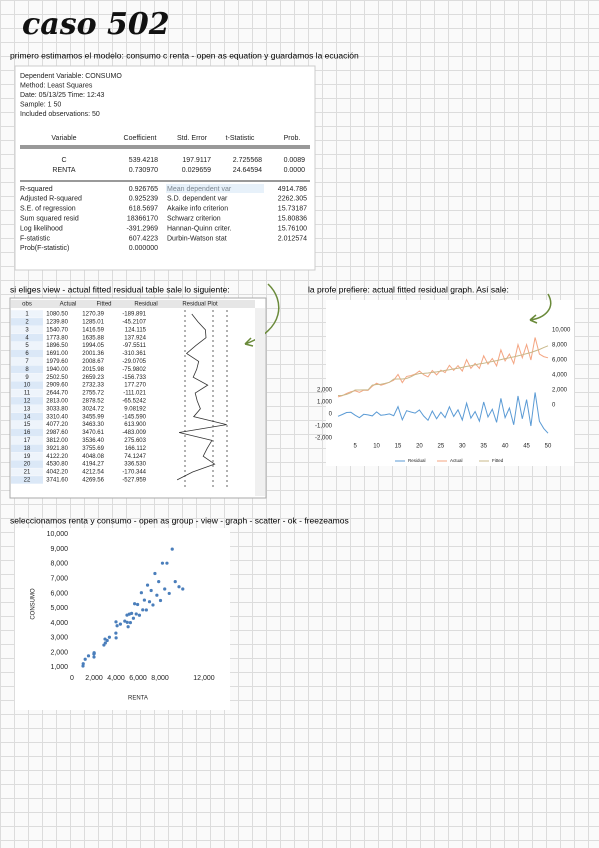 The height and width of the screenshot is (848, 599). Describe the element at coordinates (295, 160) in the screenshot. I see `cell: 0.0089` at that location.